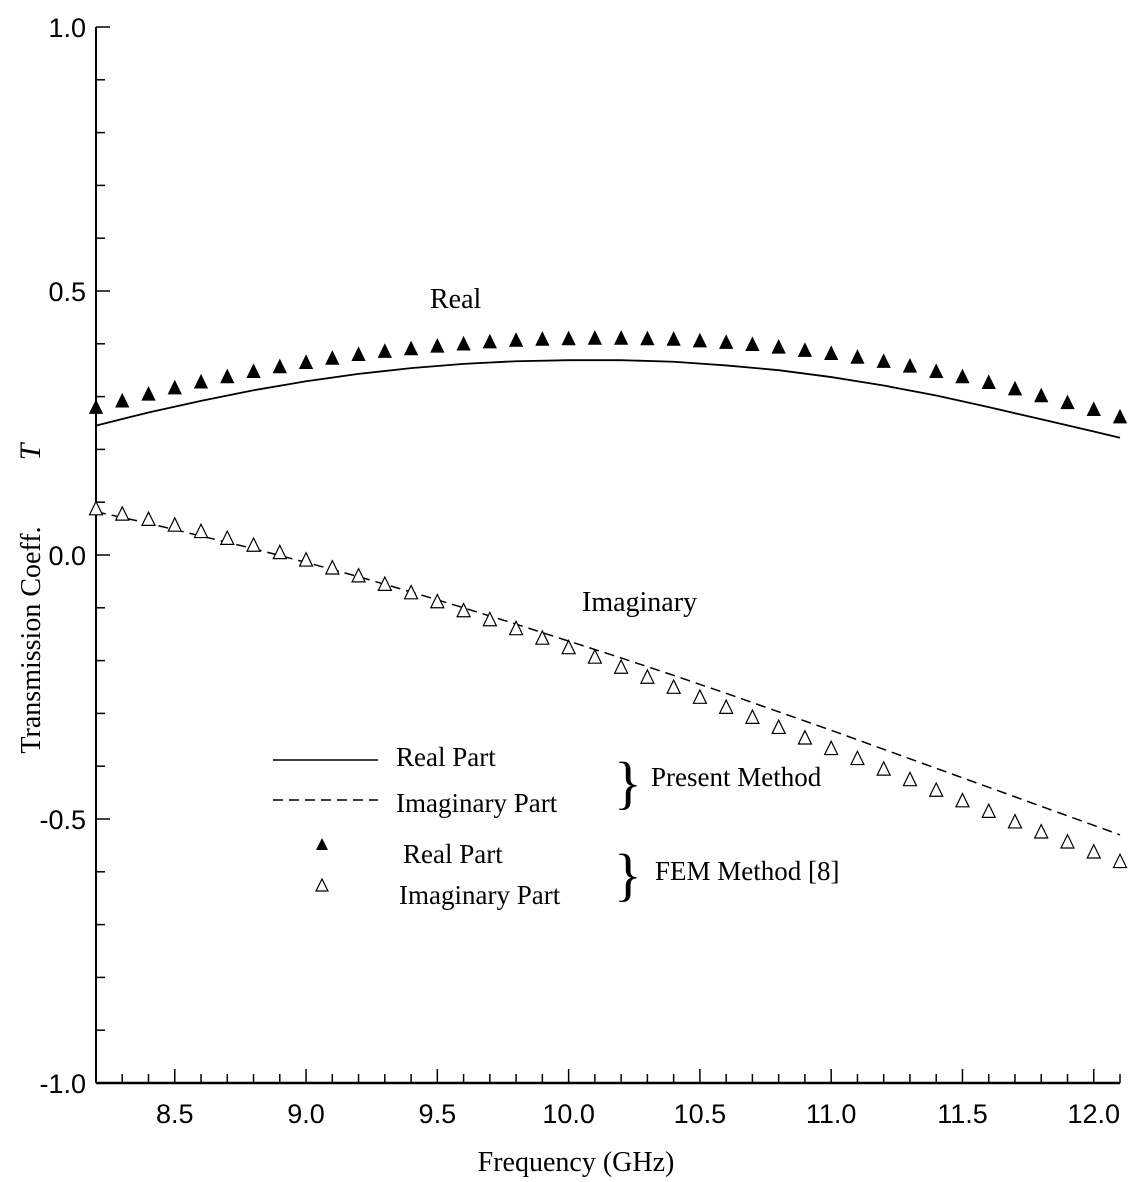 The width and height of the screenshot is (1132, 1182). What do you see at coordinates (453, 854) in the screenshot?
I see `legend-label-real-fem: Real Part` at bounding box center [453, 854].